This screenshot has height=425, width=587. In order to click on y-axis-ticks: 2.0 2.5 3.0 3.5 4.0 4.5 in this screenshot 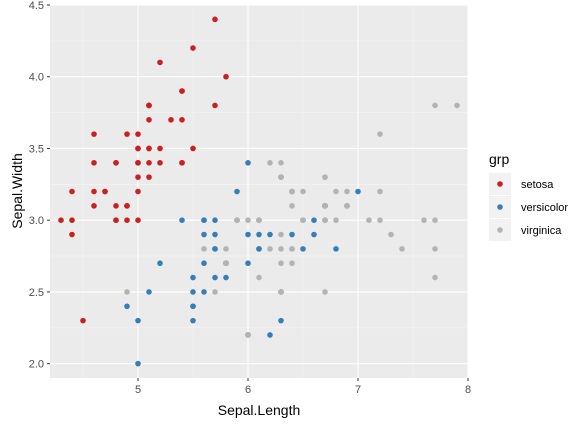, I will do `click(39, 185)`.